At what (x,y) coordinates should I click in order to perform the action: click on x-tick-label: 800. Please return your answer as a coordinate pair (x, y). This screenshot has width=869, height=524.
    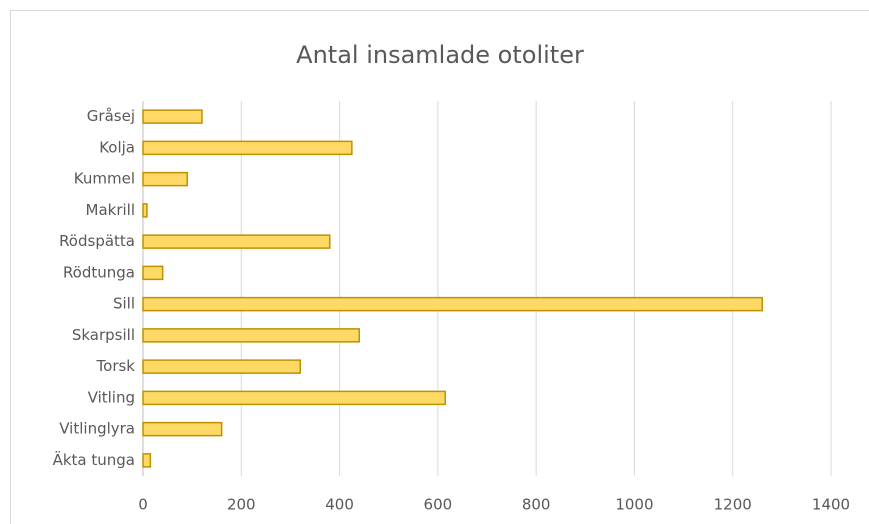
    Looking at the image, I should click on (536, 505).